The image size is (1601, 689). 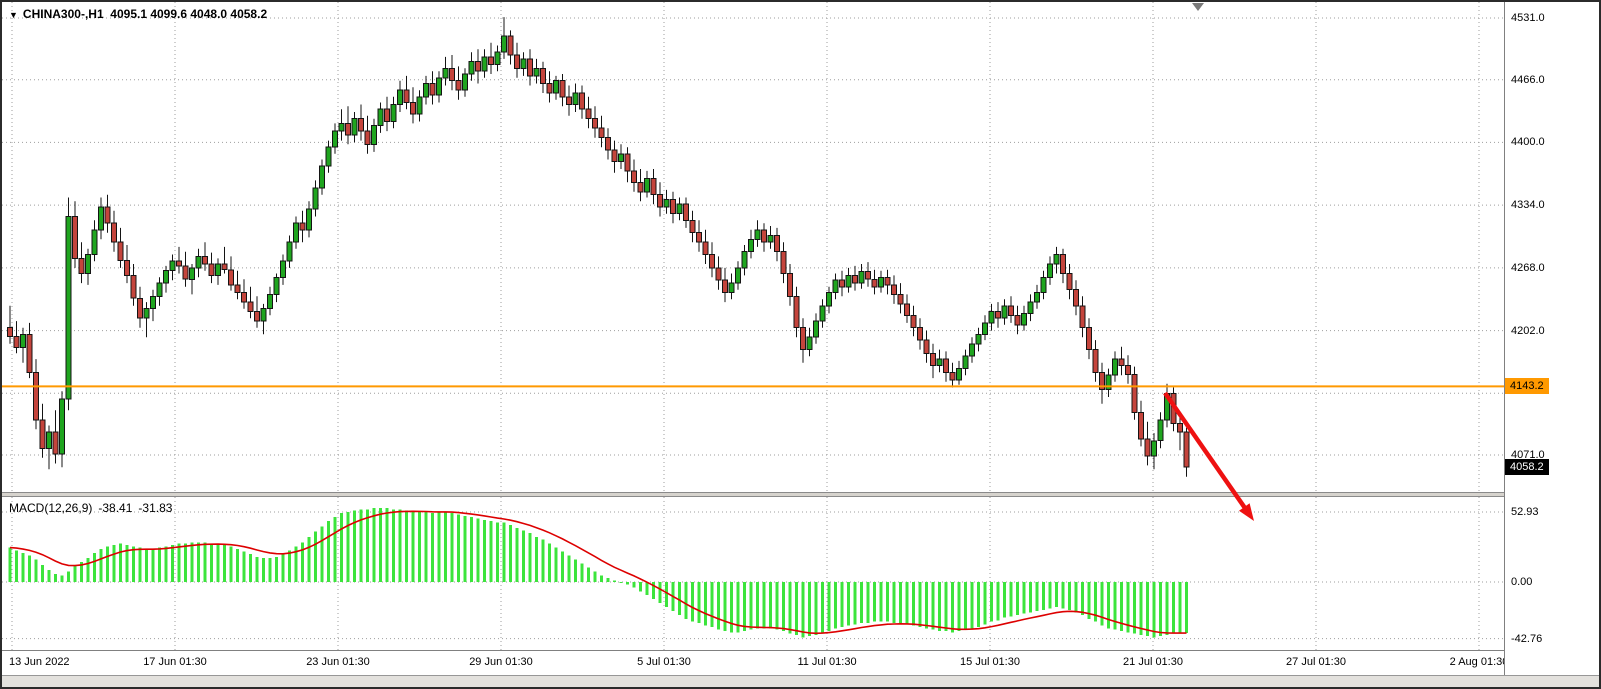 What do you see at coordinates (1525, 512) in the screenshot?
I see `macd-axis-label: 52.93` at bounding box center [1525, 512].